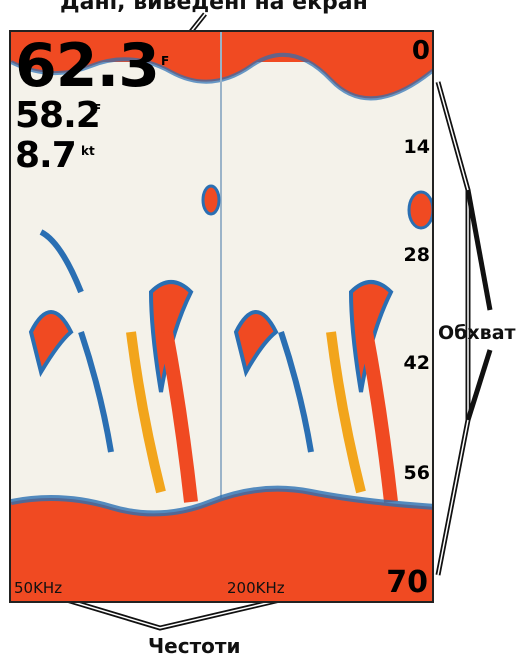 The image size is (525, 662). What do you see at coordinates (221, 544) in the screenshot?
I see `bottom-band` at bounding box center [221, 544].